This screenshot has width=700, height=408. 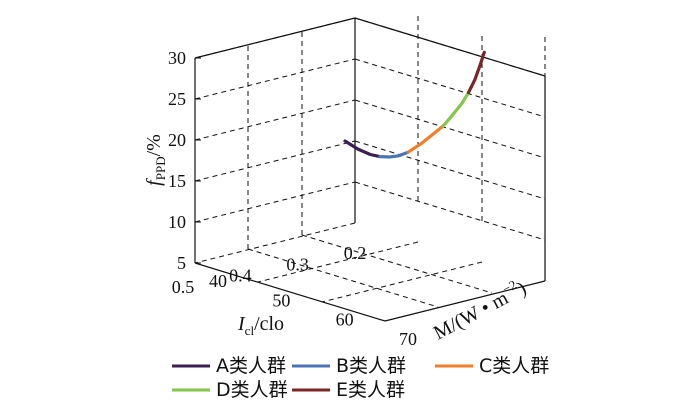 What do you see at coordinates (313, 310) in the screenshot?
I see `y-axis-ticks: 40 50 60 70` at bounding box center [313, 310].